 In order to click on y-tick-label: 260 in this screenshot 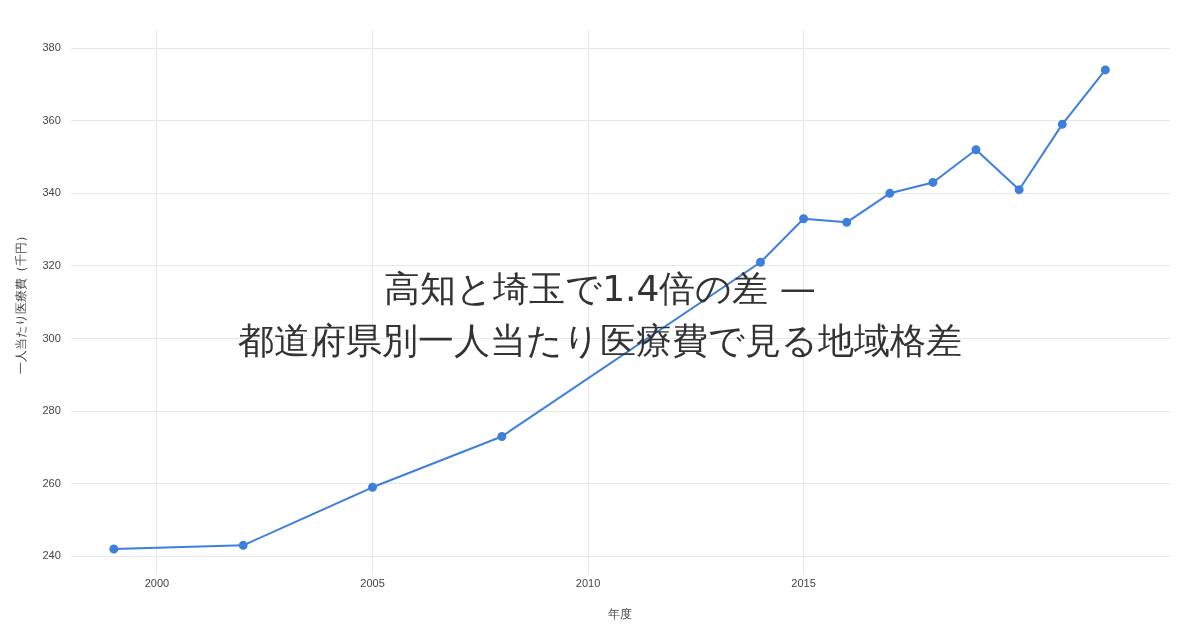, I will do `click(51, 482)`.